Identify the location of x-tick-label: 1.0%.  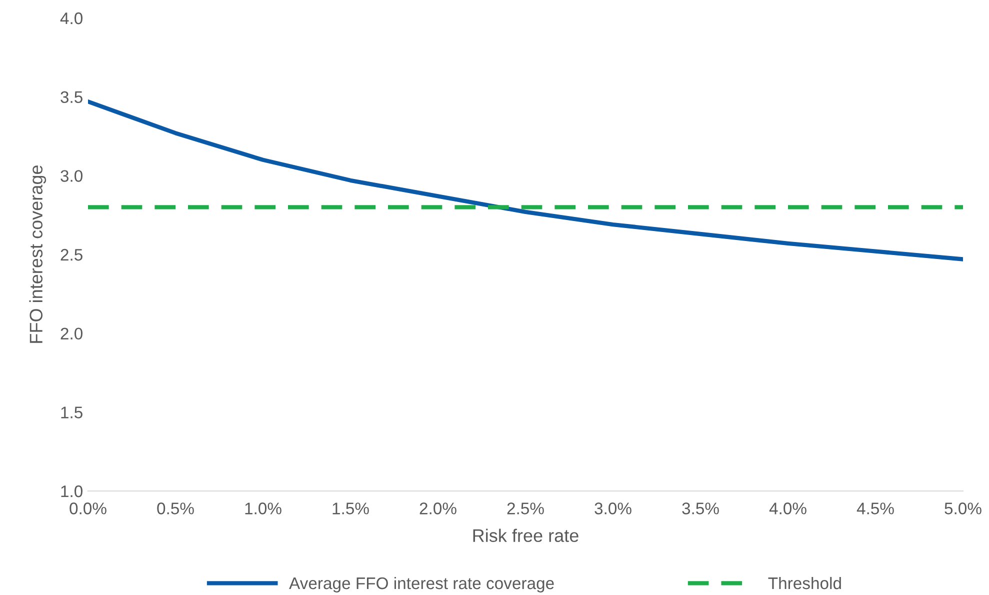
(263, 508).